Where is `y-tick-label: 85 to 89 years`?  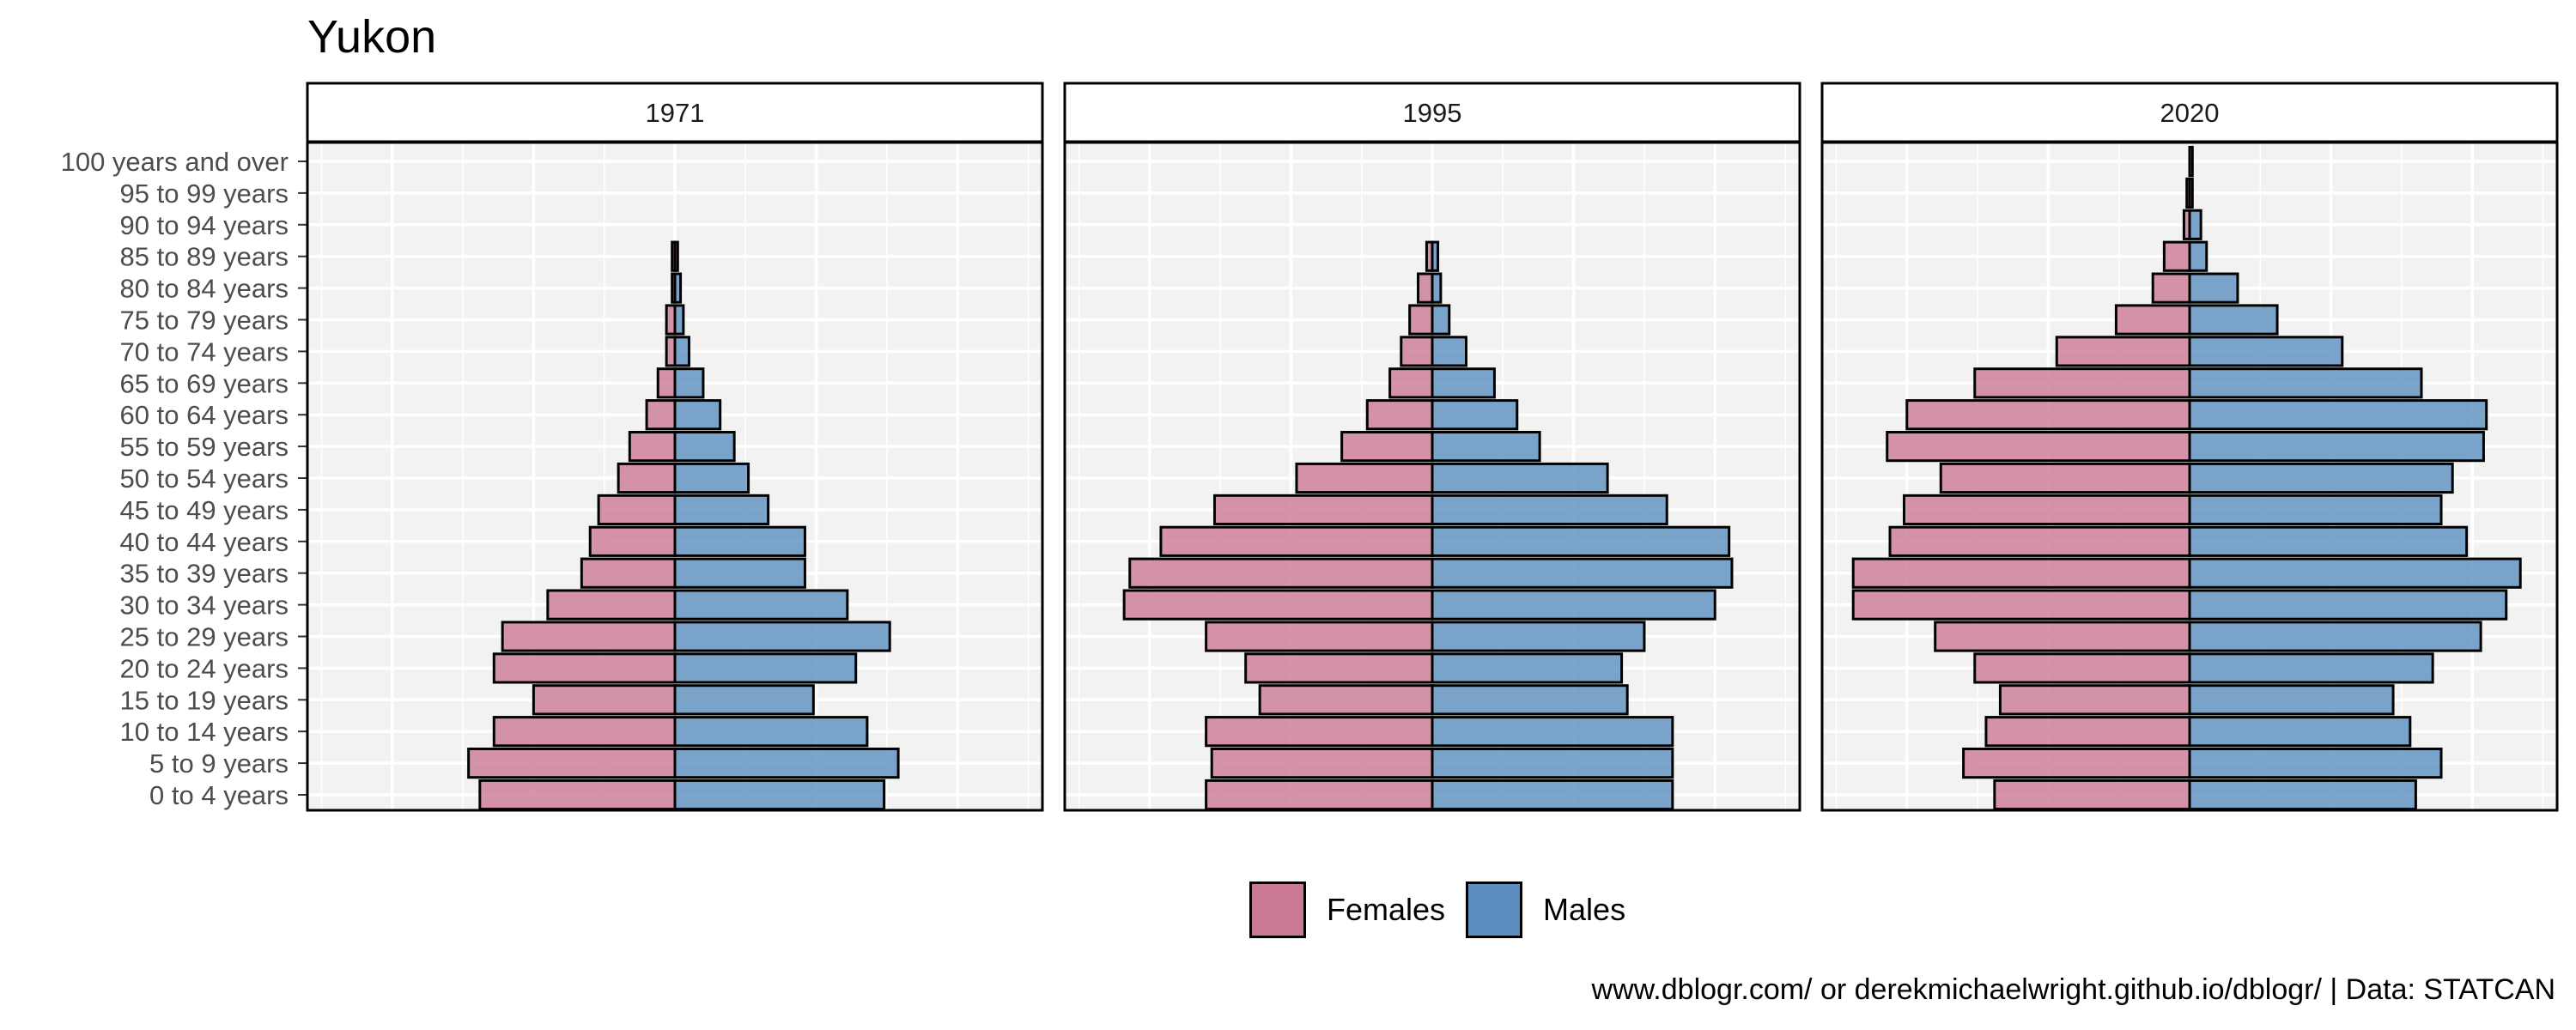
y-tick-label: 85 to 89 years is located at coordinates (204, 257).